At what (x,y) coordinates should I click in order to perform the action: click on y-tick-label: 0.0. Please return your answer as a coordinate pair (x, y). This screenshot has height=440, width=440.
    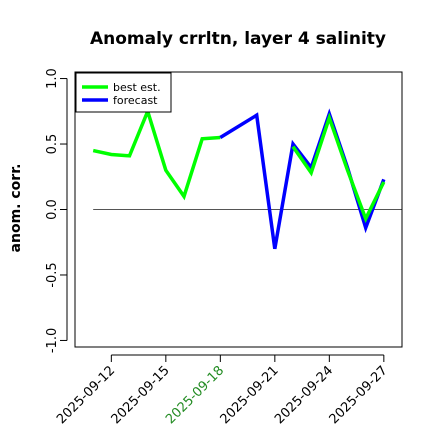
    Looking at the image, I should click on (52, 209).